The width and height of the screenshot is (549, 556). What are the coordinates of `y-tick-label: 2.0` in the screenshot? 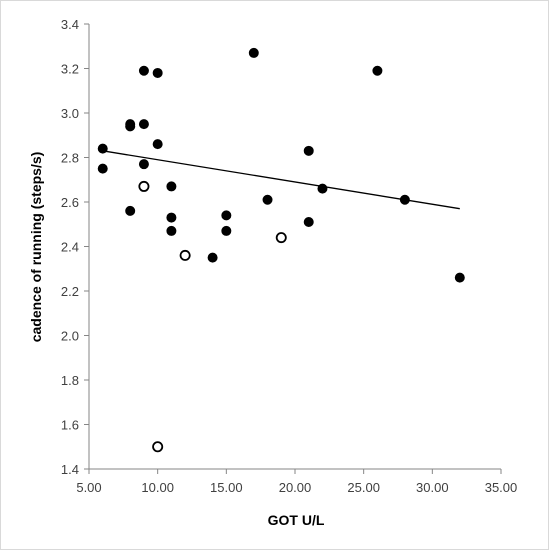 It's located at (70, 336).